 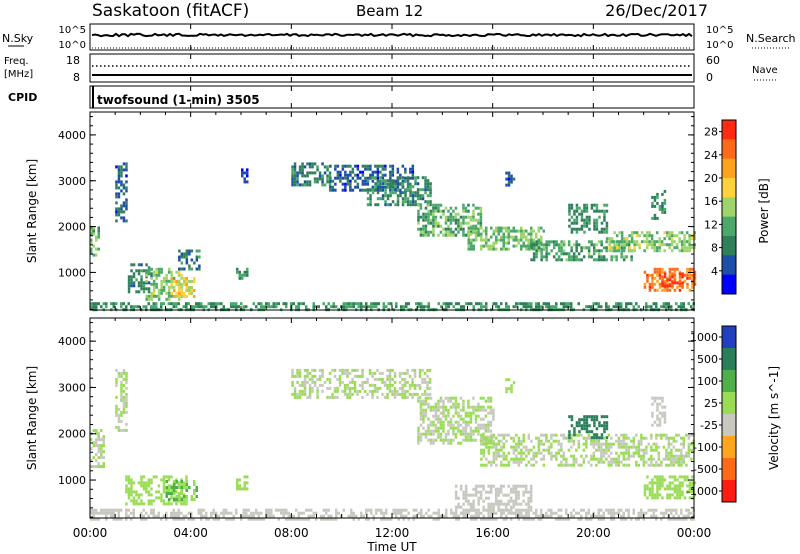 I want to click on power-y-label: Slant Range [km], so click(x=32, y=211).